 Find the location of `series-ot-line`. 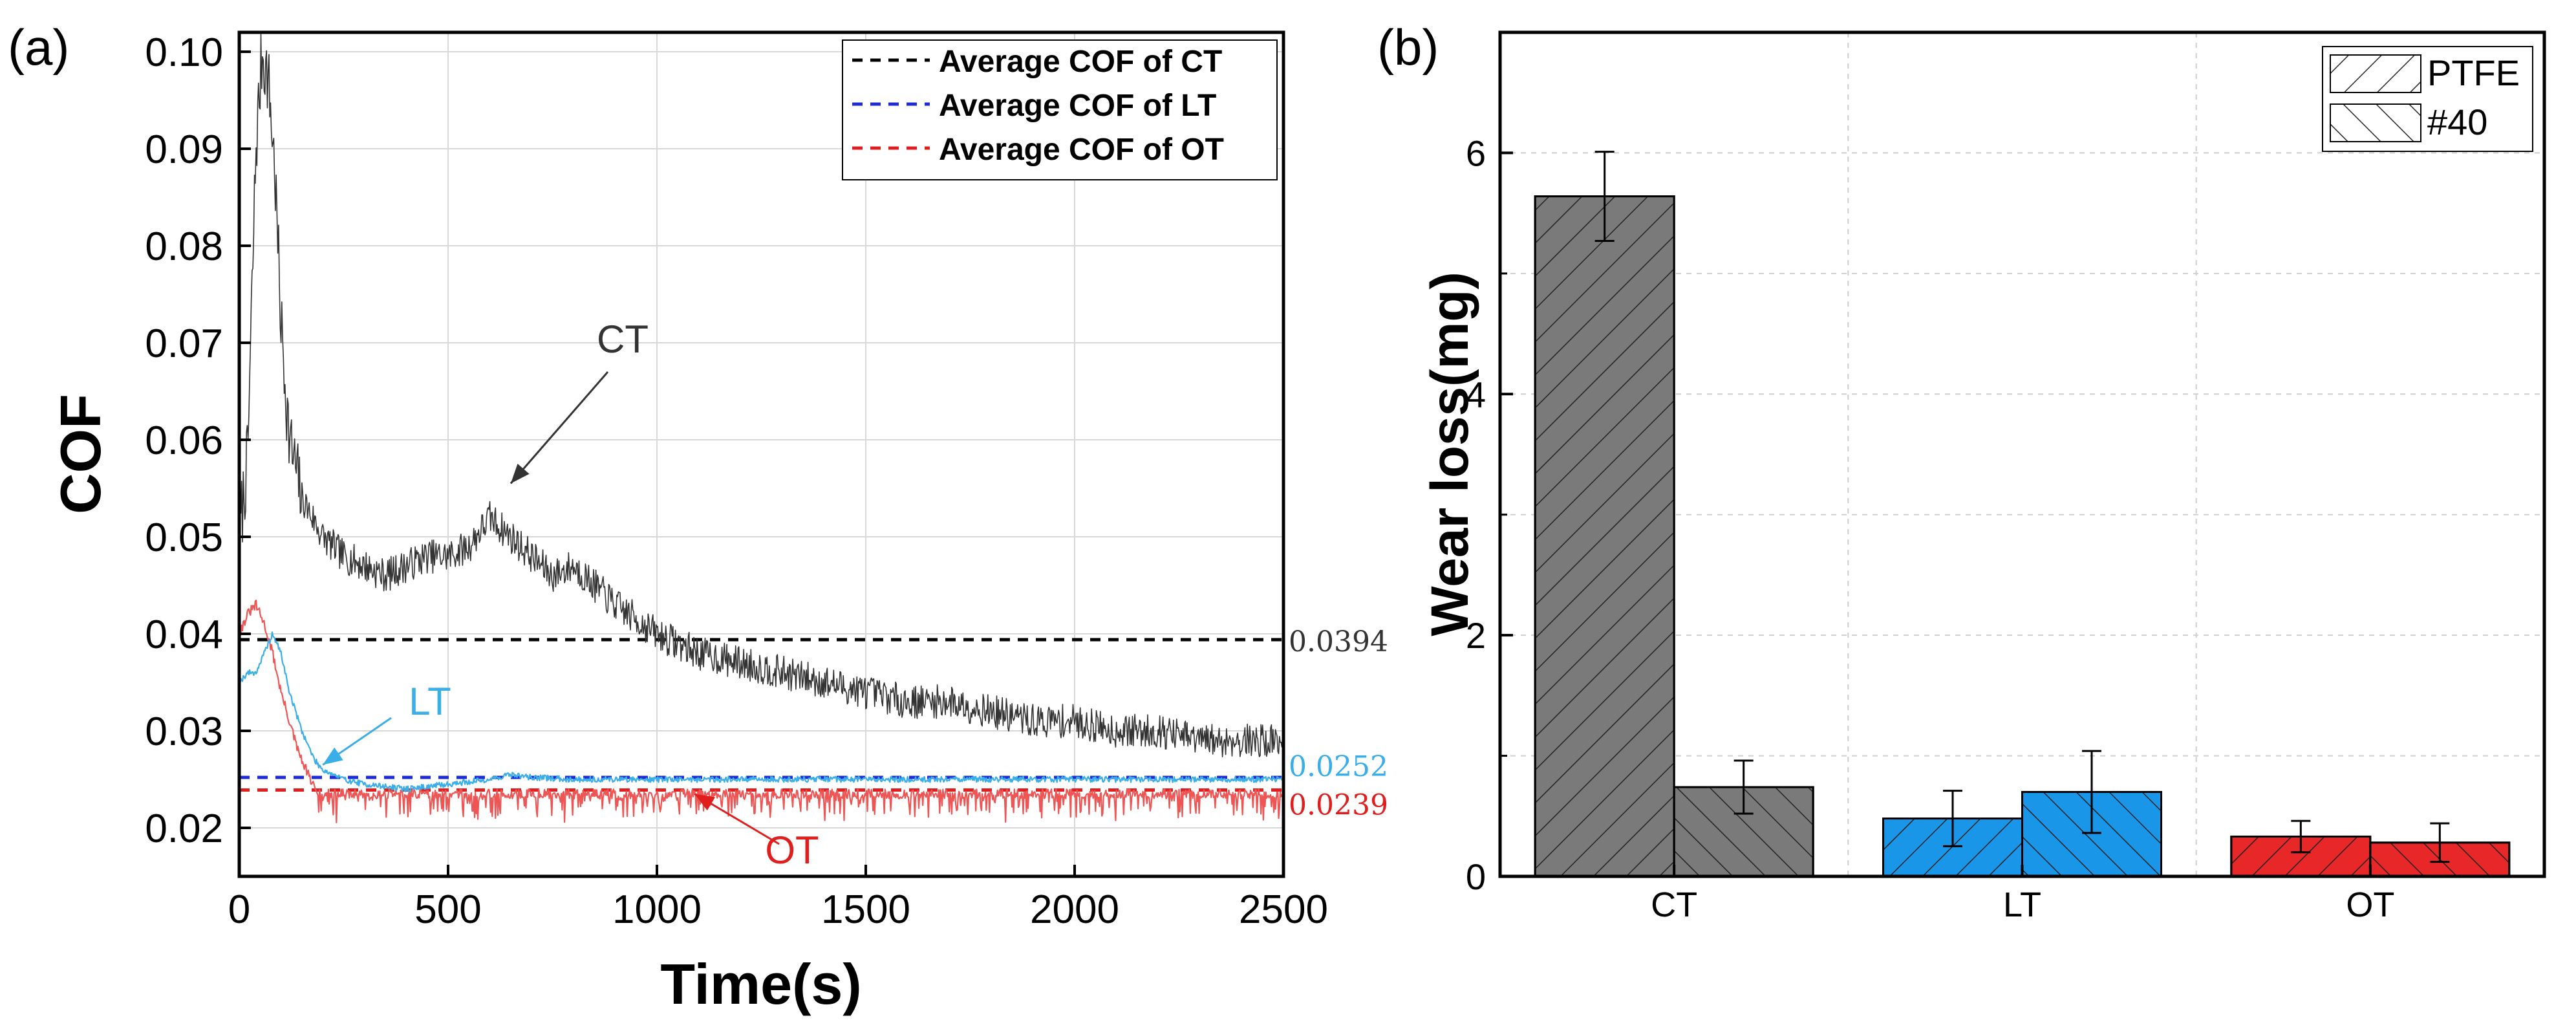

series-ot-line is located at coordinates (761, 711).